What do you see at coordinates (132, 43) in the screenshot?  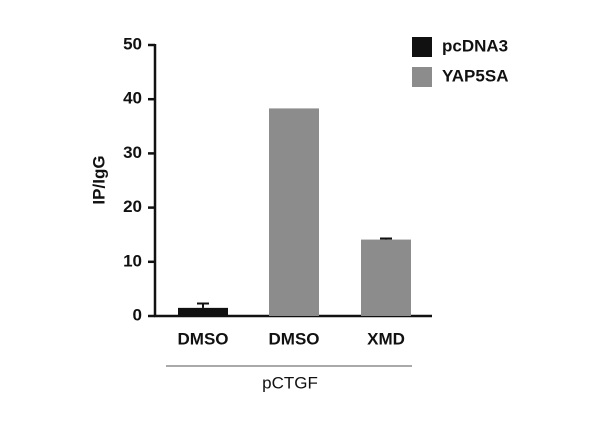 I see `y-tick-label: 50` at bounding box center [132, 43].